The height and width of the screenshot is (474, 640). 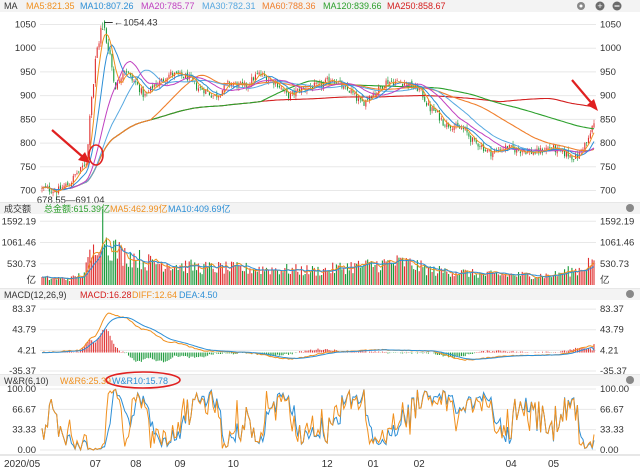 I want to click on wr-ytick-left: 0.00, so click(x=27, y=450).